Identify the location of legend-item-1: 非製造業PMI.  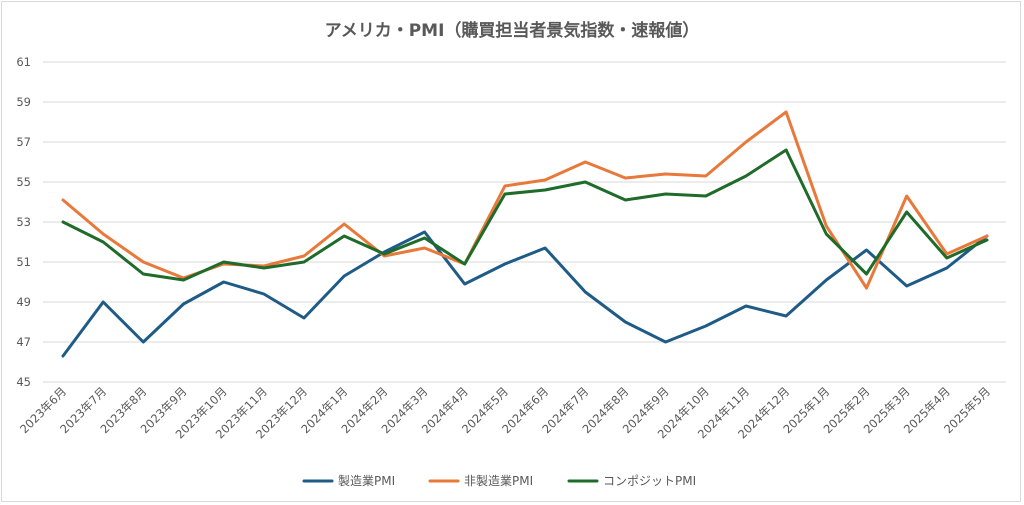
(480, 481).